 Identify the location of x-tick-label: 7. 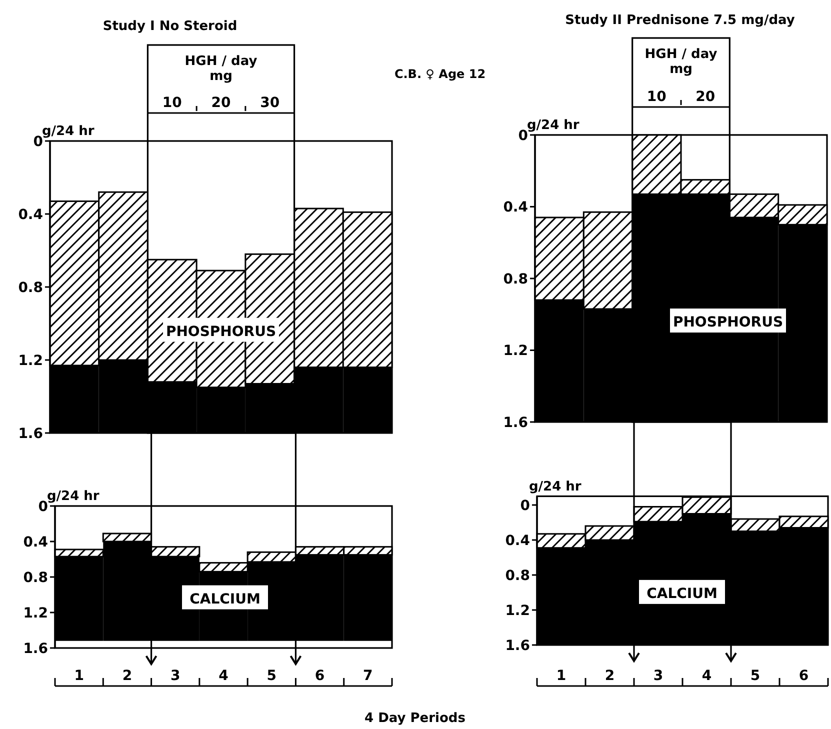
(368, 676).